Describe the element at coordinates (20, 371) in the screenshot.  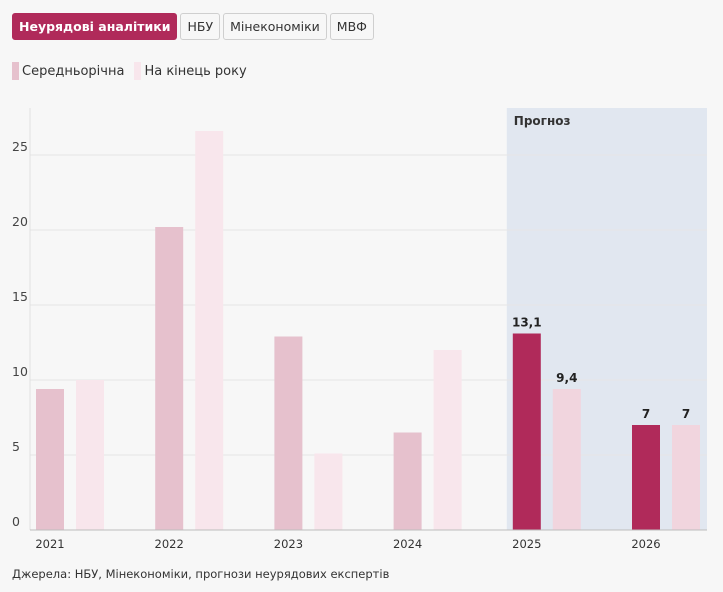
I see `y-tick-label-10: 10` at that location.